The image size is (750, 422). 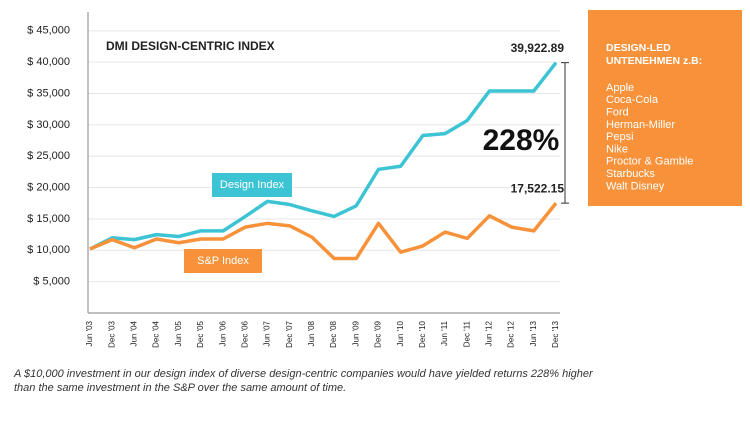 I want to click on x-tick-label: Jun '03, so click(x=89, y=333).